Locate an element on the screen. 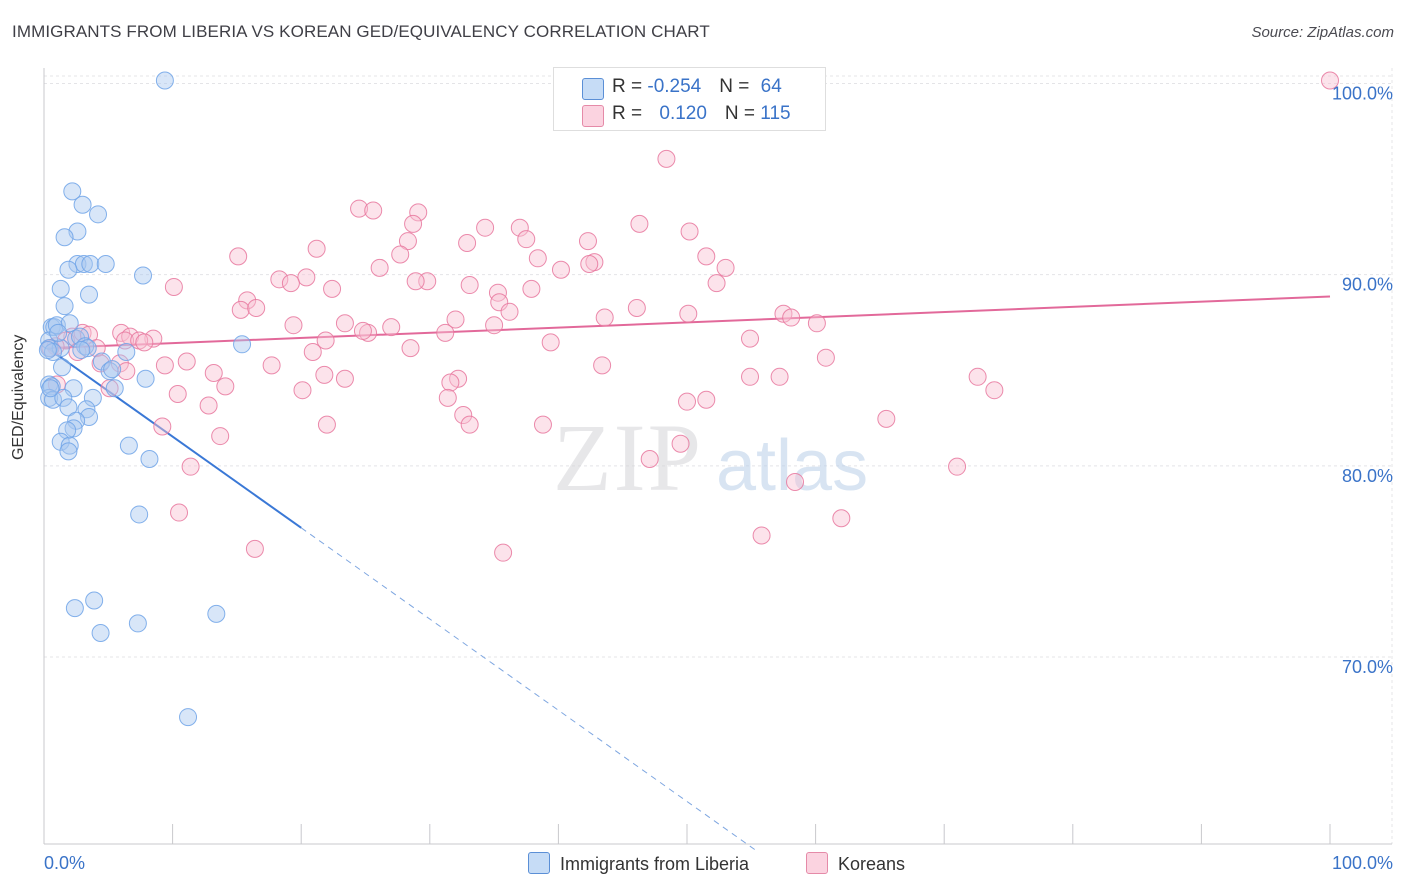 This screenshot has width=1406, height=892. legend-n-value: 64 is located at coordinates (771, 86).